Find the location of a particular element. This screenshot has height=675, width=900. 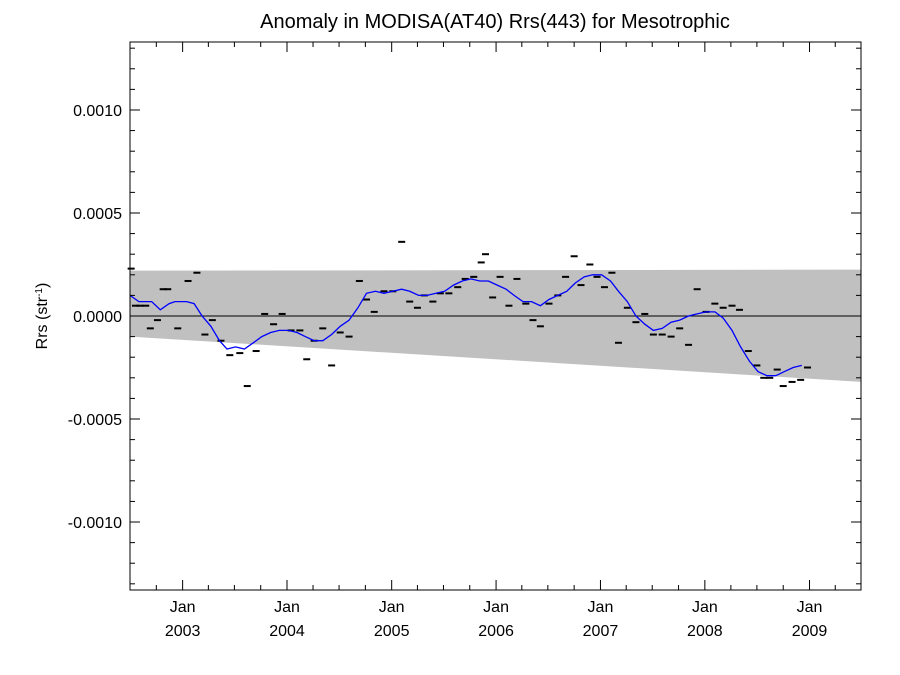

x-tick-label-year: 2003 is located at coordinates (183, 631).